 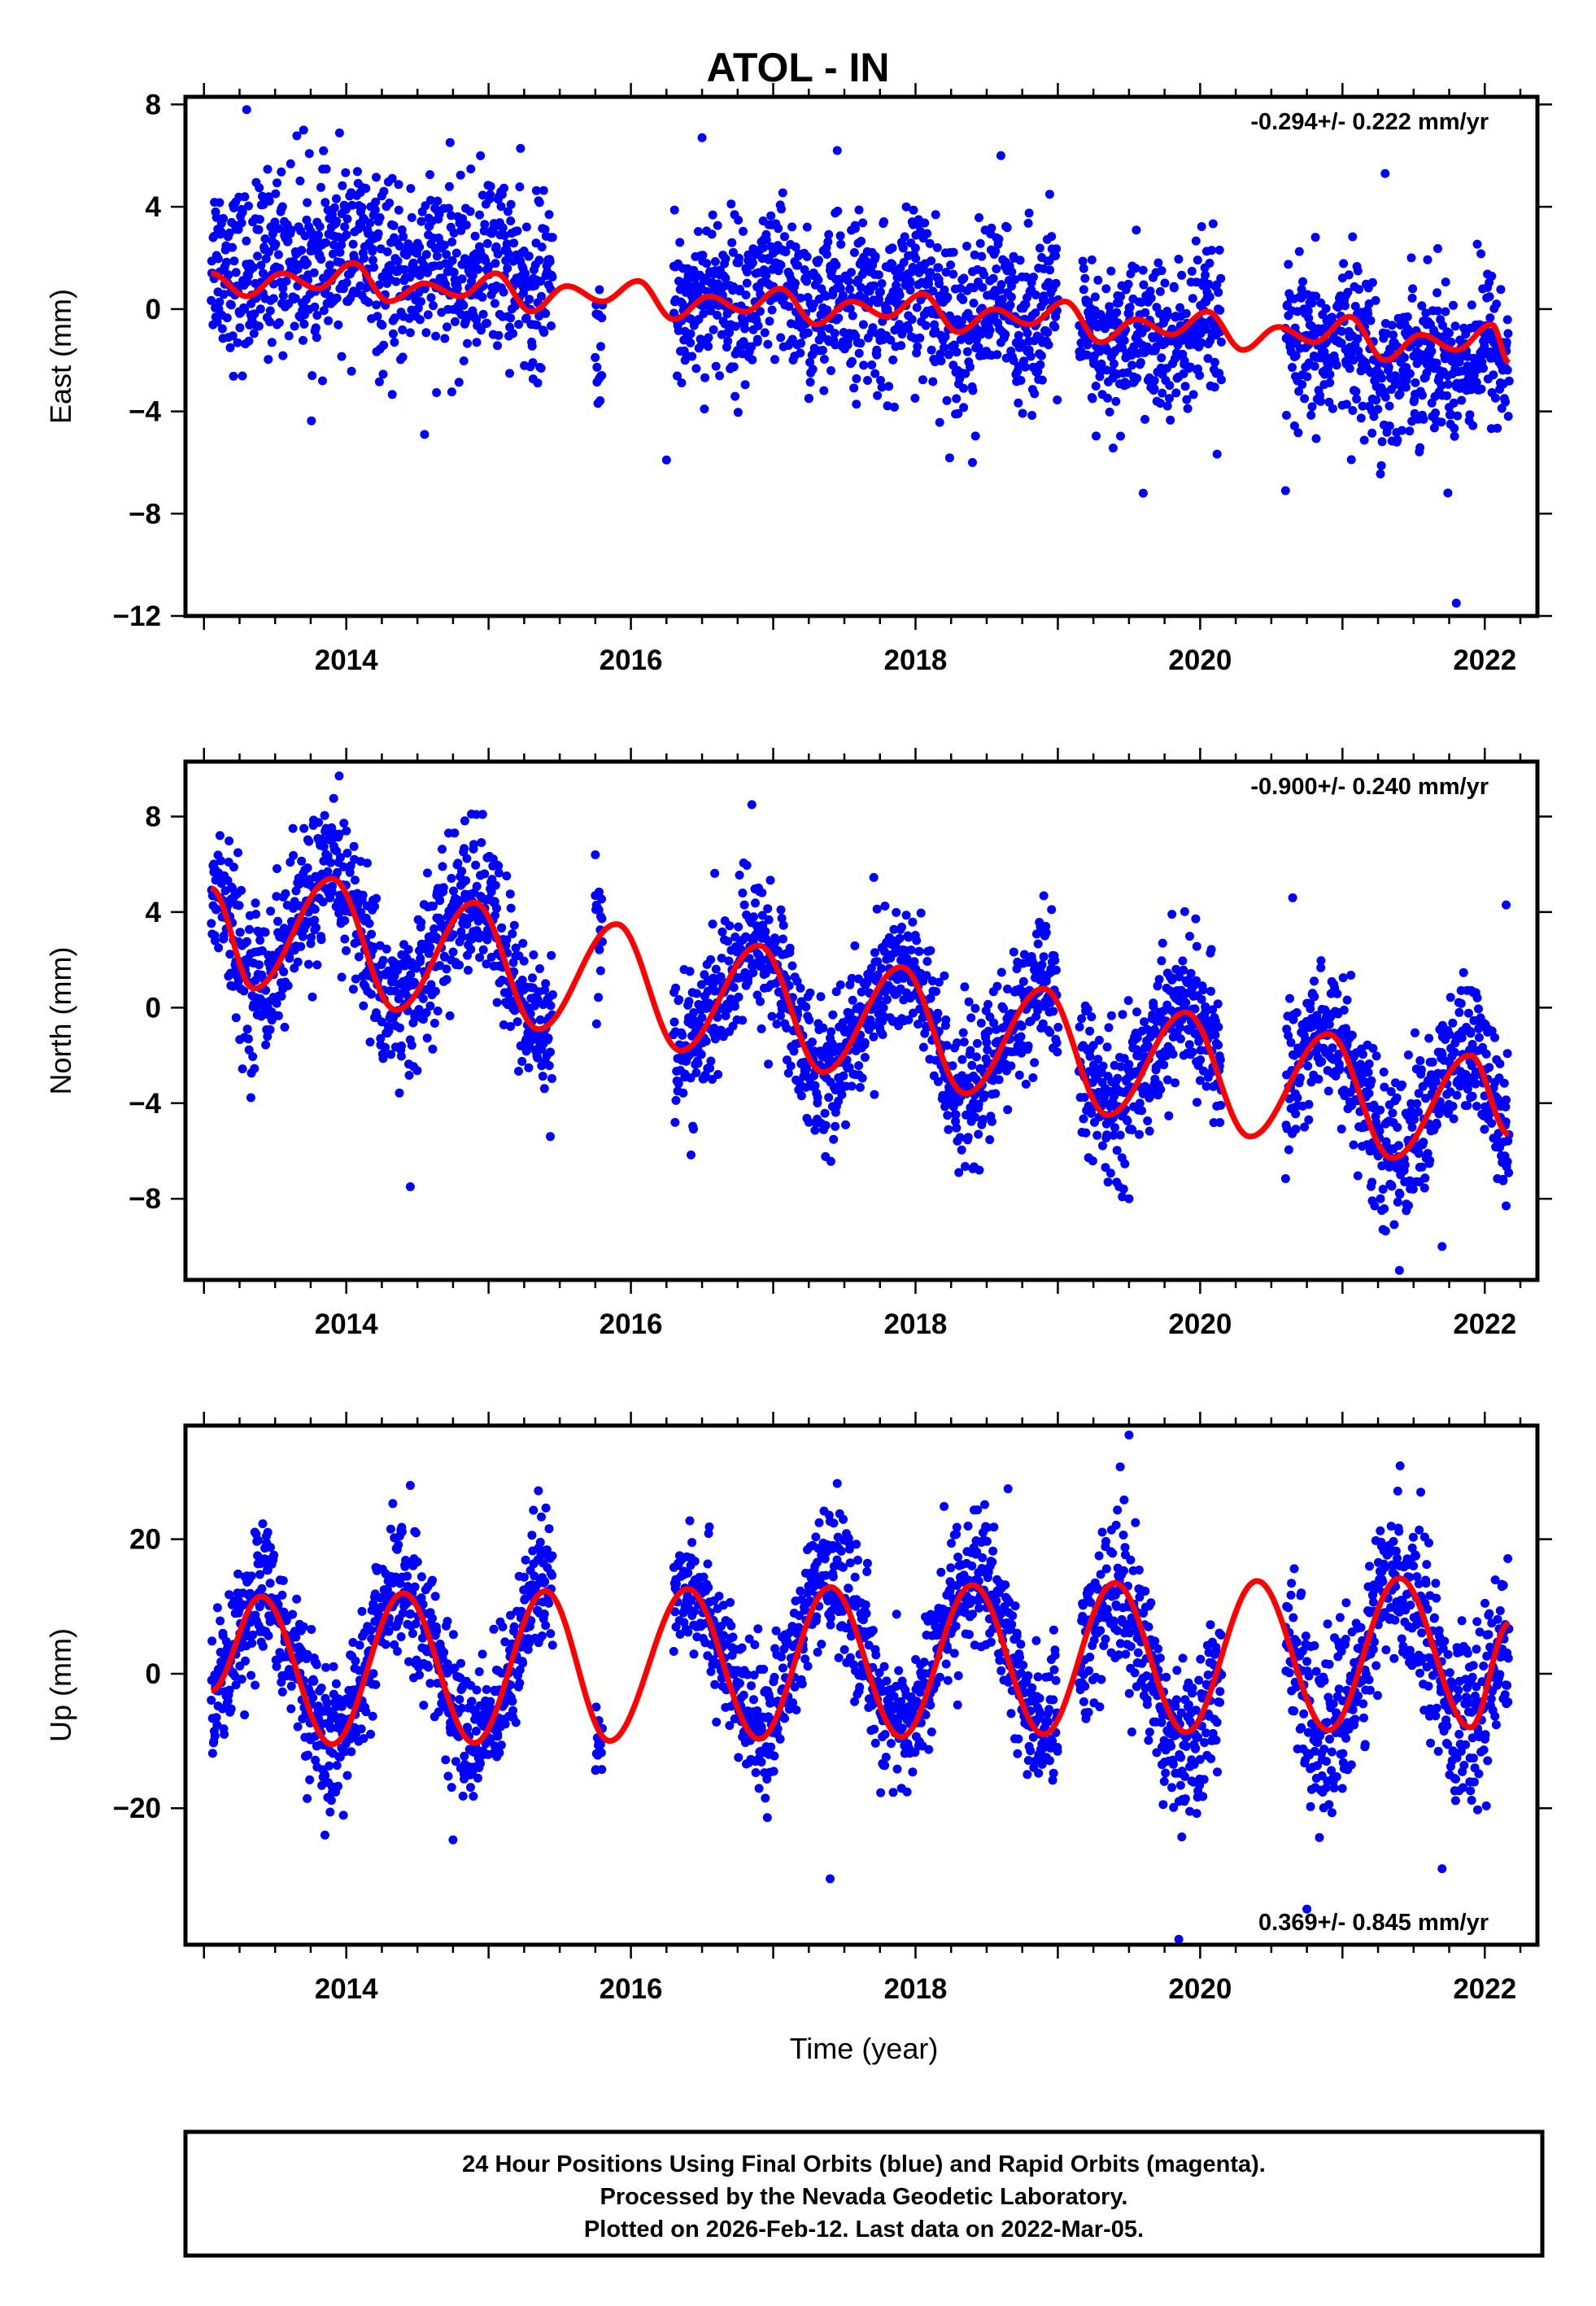 What do you see at coordinates (145, 514) in the screenshot?
I see `y-tick-label: −8` at bounding box center [145, 514].